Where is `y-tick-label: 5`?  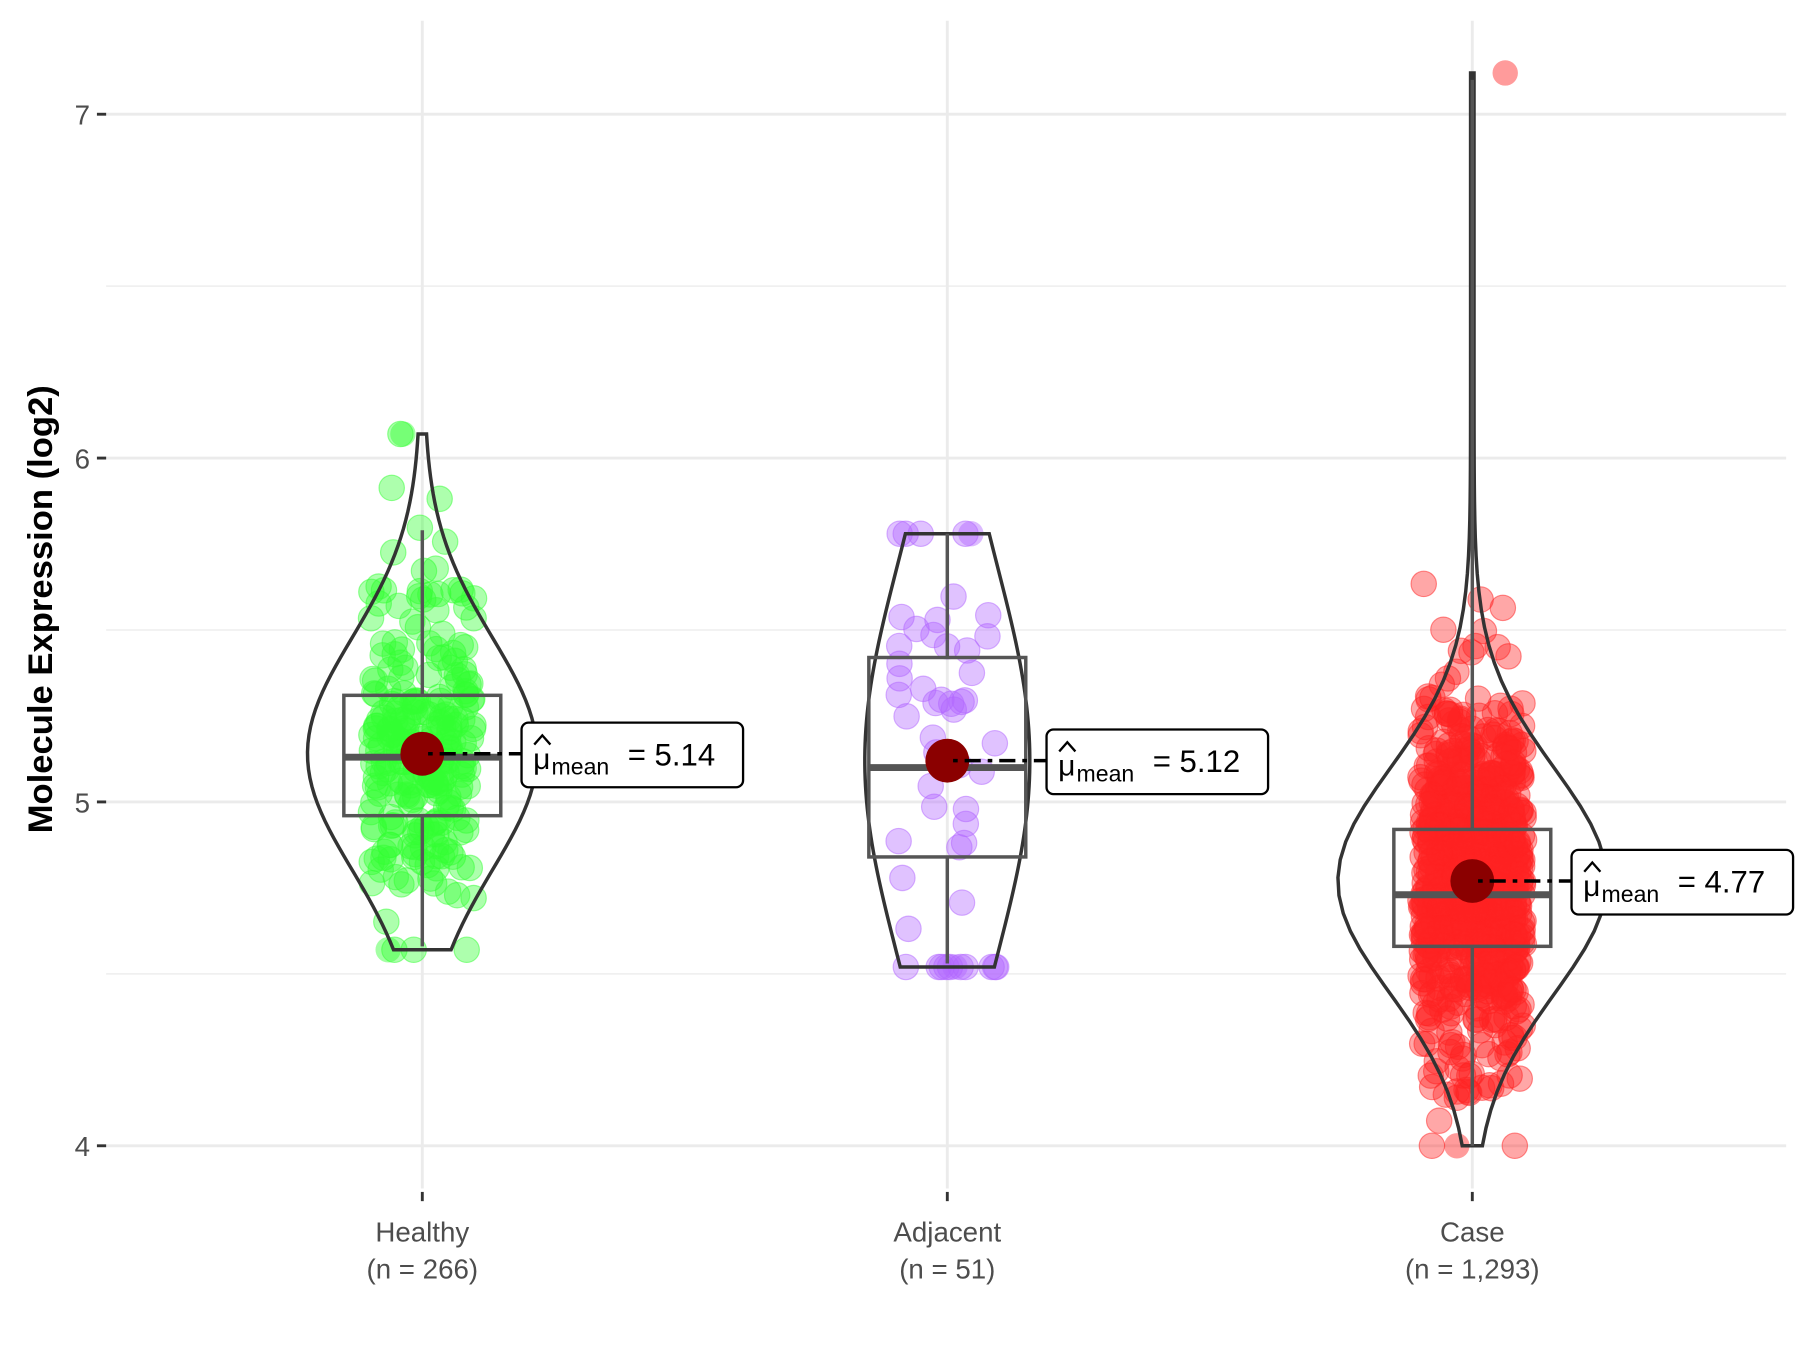
y-tick-label: 5 is located at coordinates (82, 802).